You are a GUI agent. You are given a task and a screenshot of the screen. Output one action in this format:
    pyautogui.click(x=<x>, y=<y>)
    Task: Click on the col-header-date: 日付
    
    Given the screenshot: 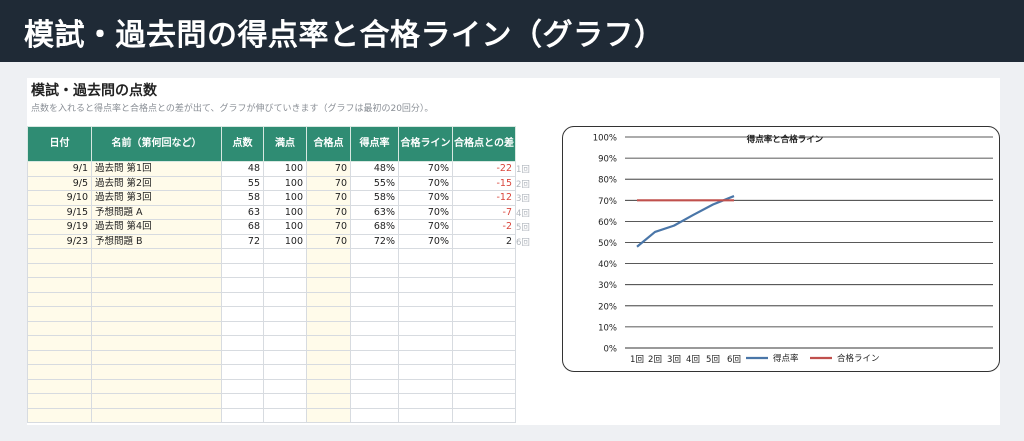 What is the action you would take?
    pyautogui.click(x=59, y=144)
    